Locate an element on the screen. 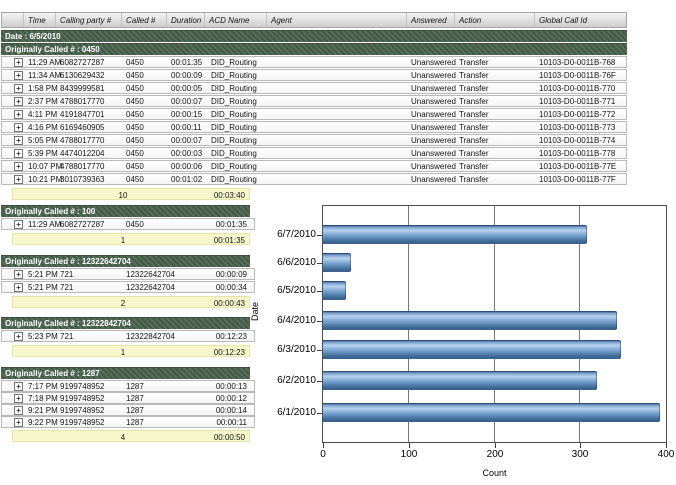  cell-duration: 00:00:06 is located at coordinates (187, 166).